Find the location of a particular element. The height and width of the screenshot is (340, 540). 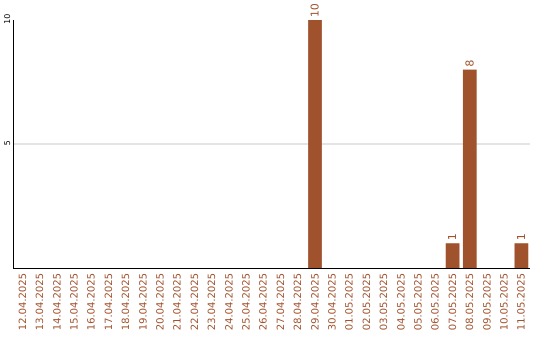

x-tick-label: 18.04.2025 is located at coordinates (126, 301).